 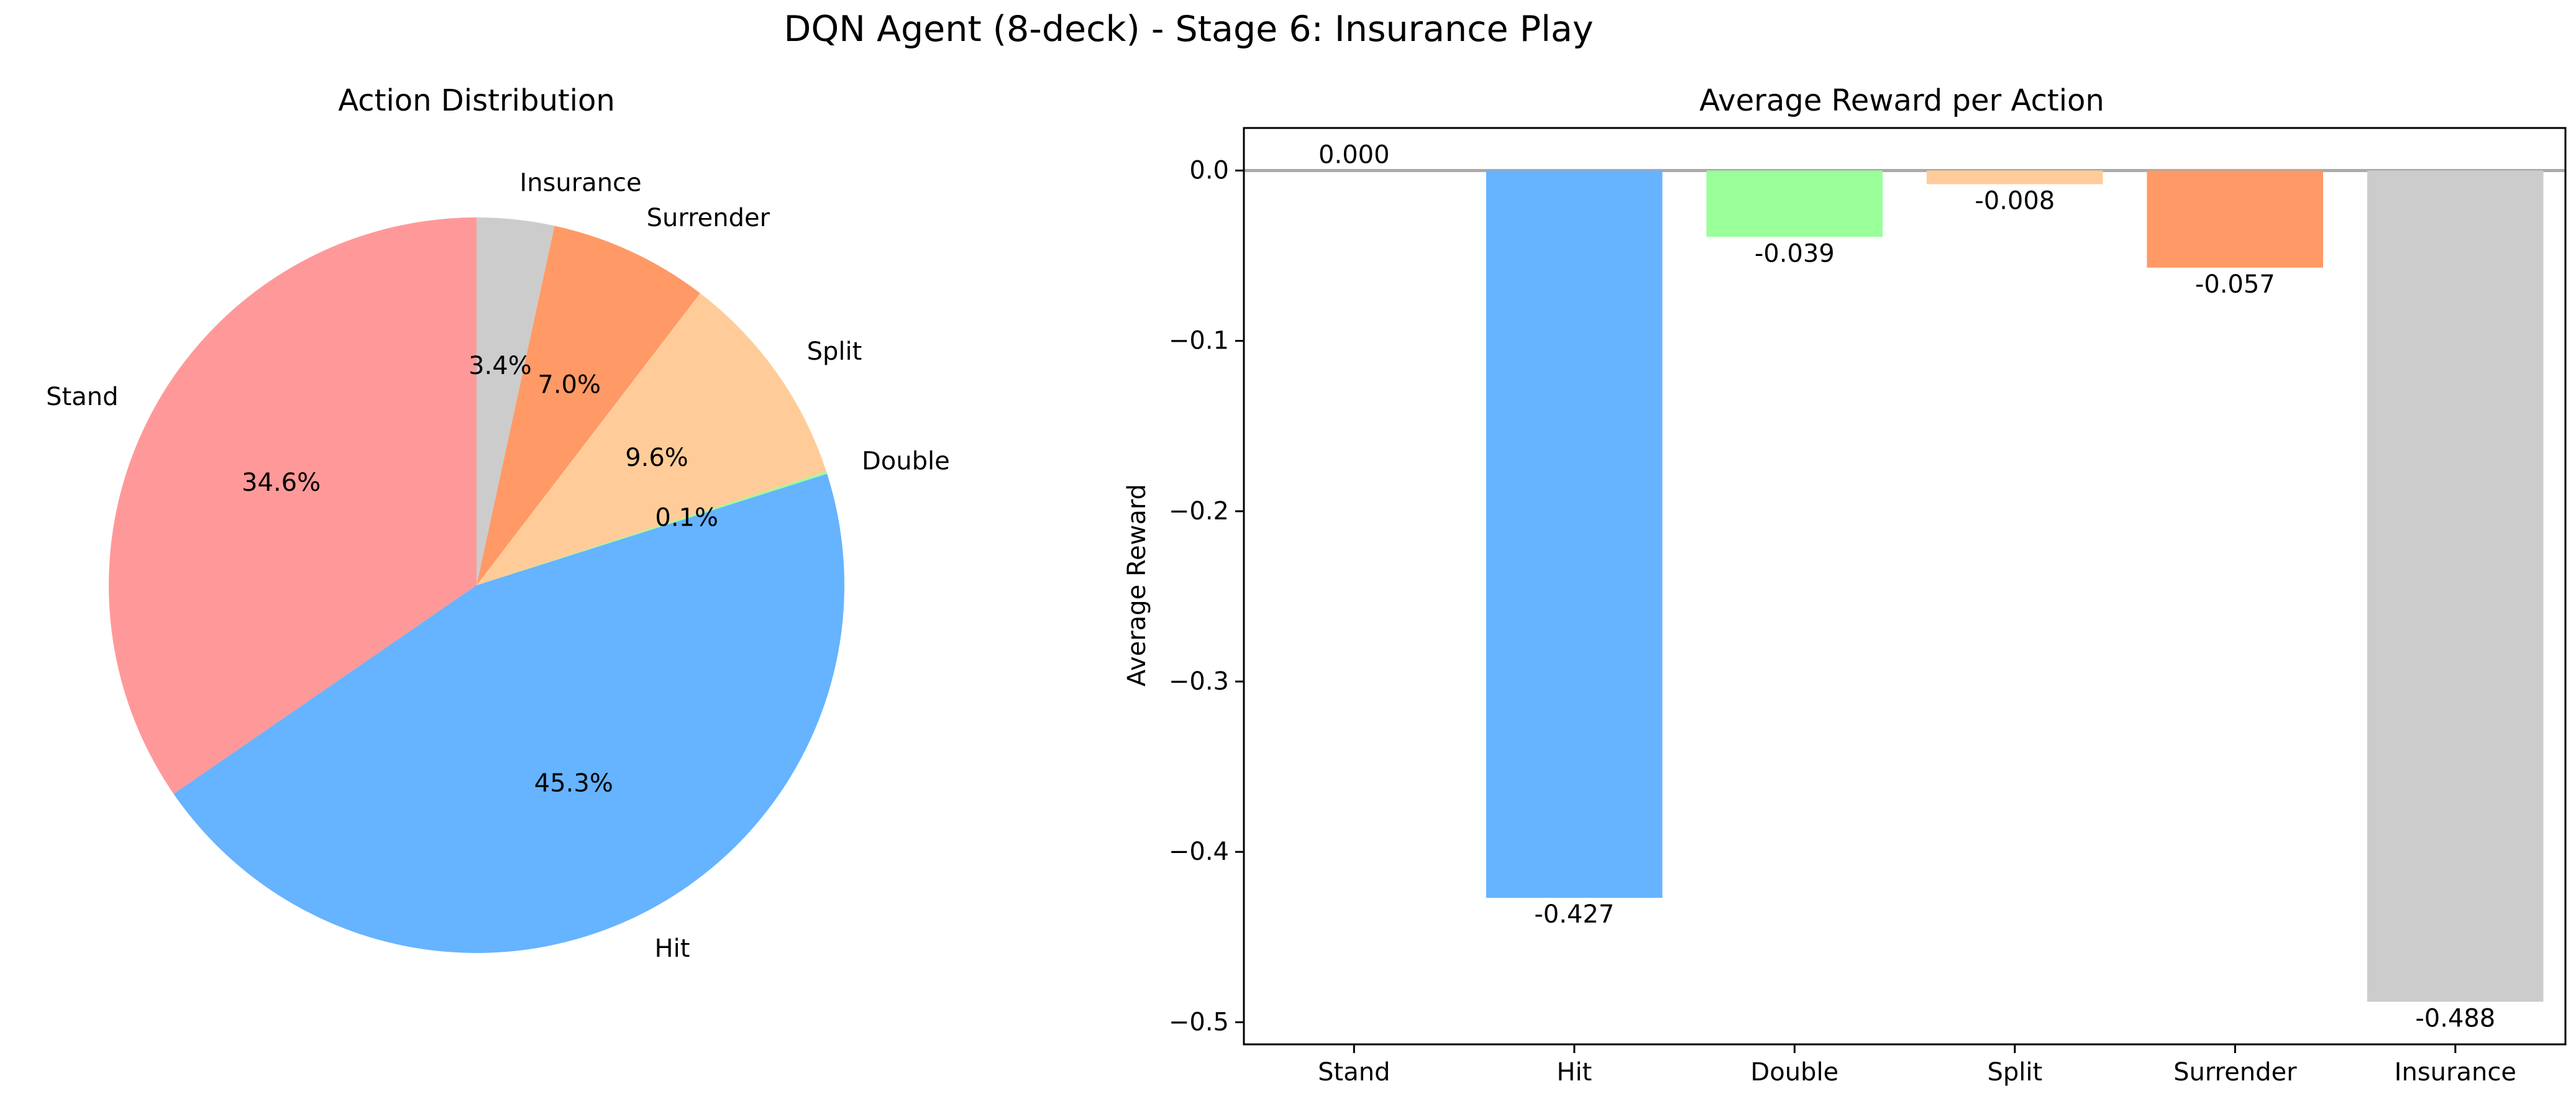 What do you see at coordinates (1206, 596) in the screenshot?
I see `y-axis-ticks: 0.0 −0.1 −0.2 −0.3 −0.4 −0.5` at bounding box center [1206, 596].